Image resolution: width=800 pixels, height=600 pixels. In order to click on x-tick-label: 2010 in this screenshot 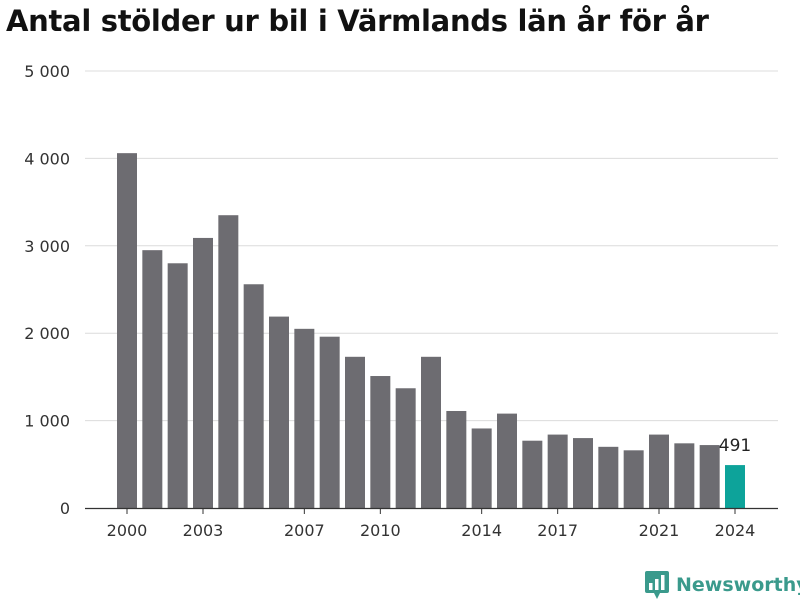, I will do `click(380, 530)`.